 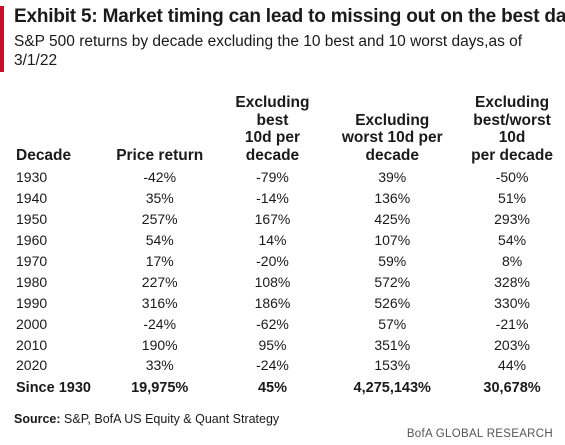 What do you see at coordinates (512, 120) in the screenshot?
I see `header-line: best/worst` at bounding box center [512, 120].